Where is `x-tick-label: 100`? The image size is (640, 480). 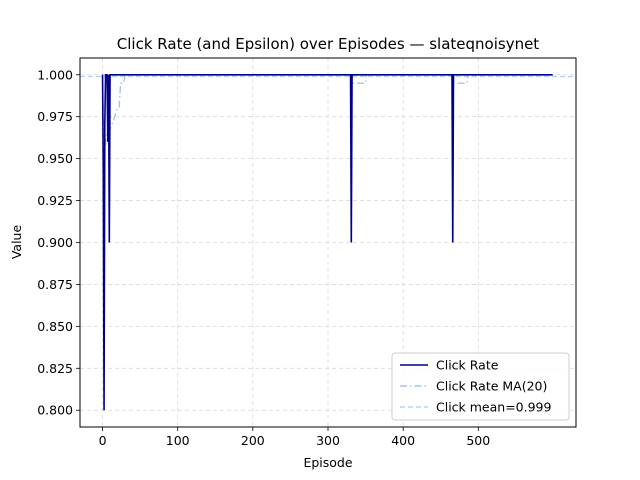 x-tick-label: 100 is located at coordinates (178, 440).